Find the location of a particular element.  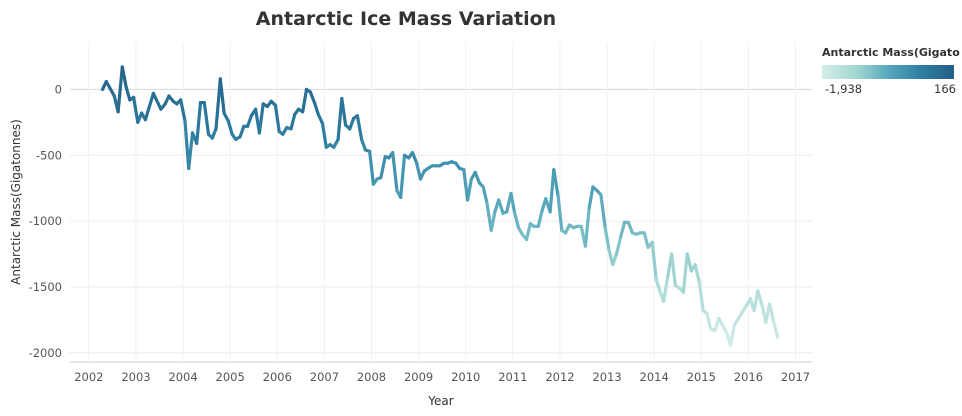

x-tick-label: 2011 is located at coordinates (512, 377).